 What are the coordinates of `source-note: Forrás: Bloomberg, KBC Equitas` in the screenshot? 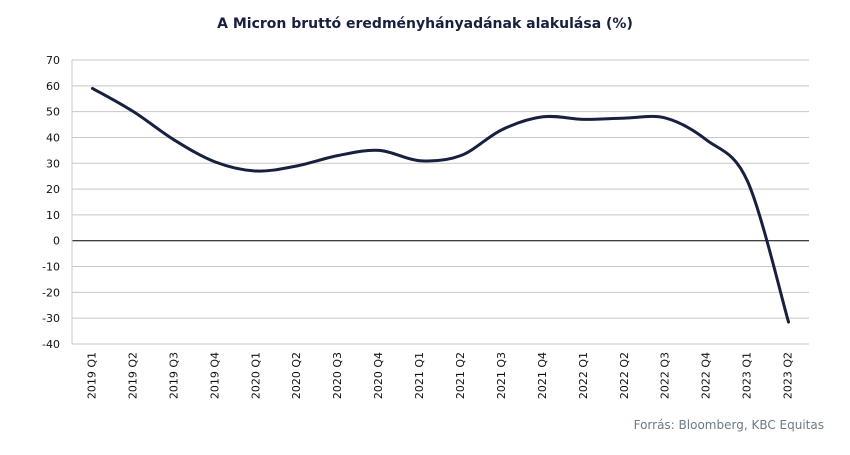 It's located at (728, 425).